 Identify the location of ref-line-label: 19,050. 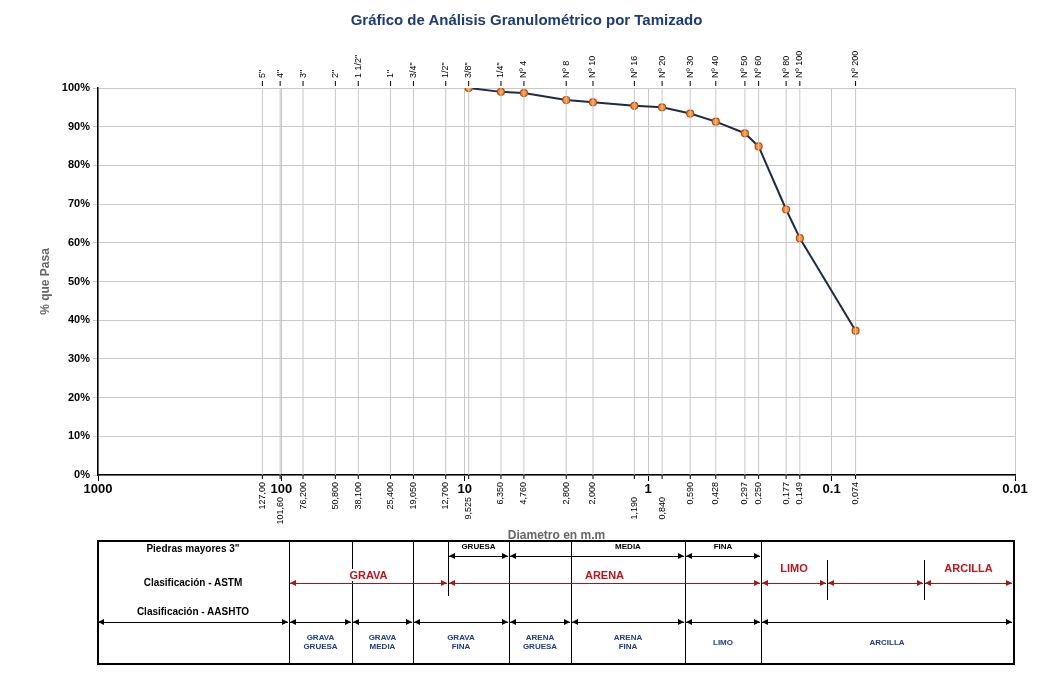
(412, 496).